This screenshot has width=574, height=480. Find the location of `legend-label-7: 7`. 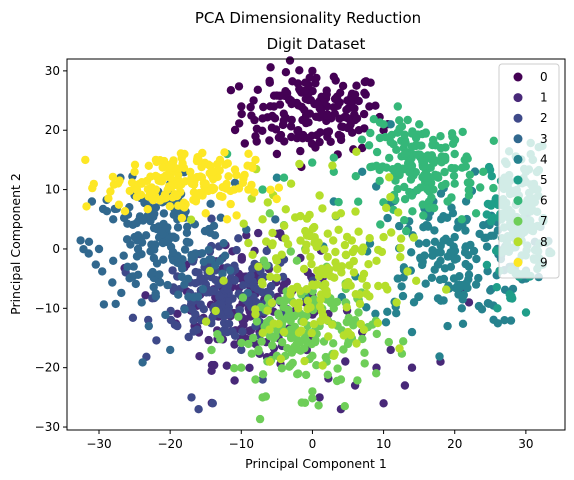

legend-label-7: 7 is located at coordinates (544, 221).